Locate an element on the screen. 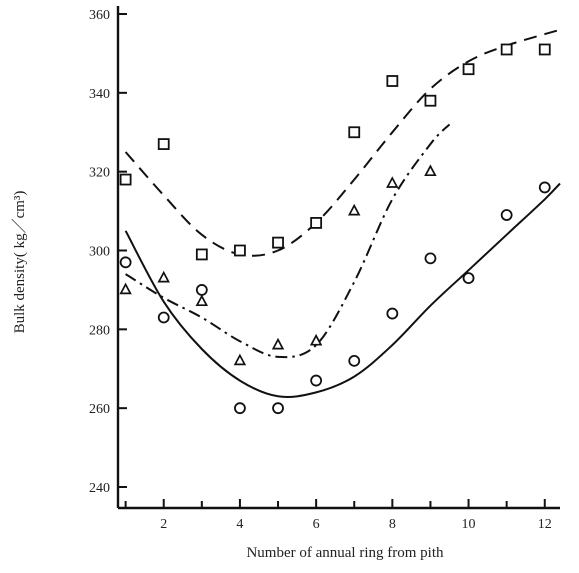  y-tick-label: 240 is located at coordinates (99, 488).